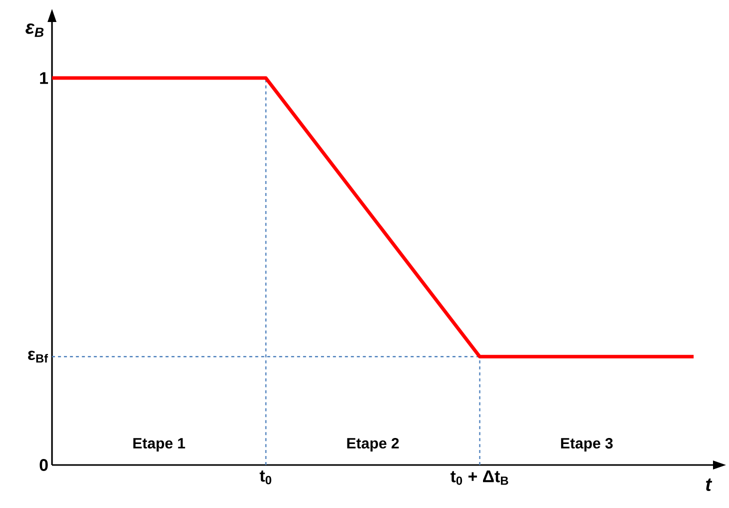  I want to click on y-axis-title: ε$_{B}$, so click(35, 30).